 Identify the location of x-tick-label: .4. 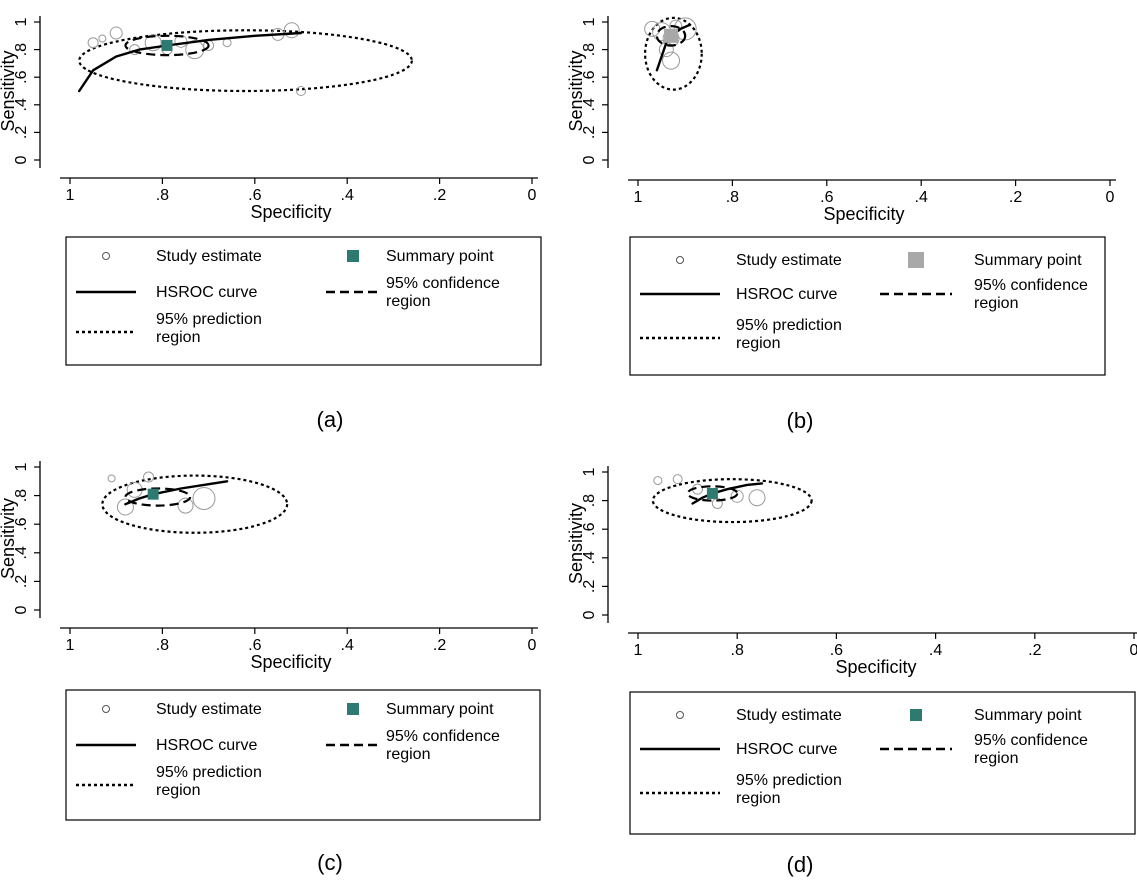
(347, 645).